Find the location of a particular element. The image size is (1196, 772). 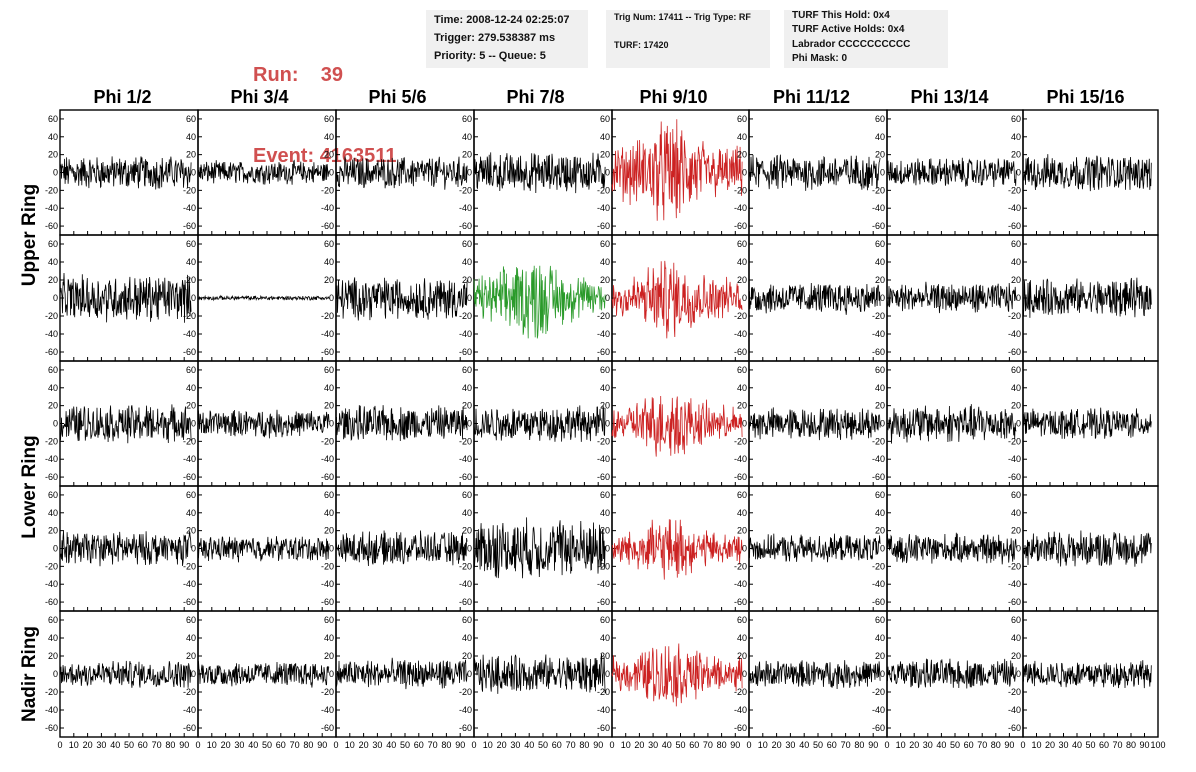

trigger-text: Trigger: 279.538387 ms is located at coordinates (495, 38).